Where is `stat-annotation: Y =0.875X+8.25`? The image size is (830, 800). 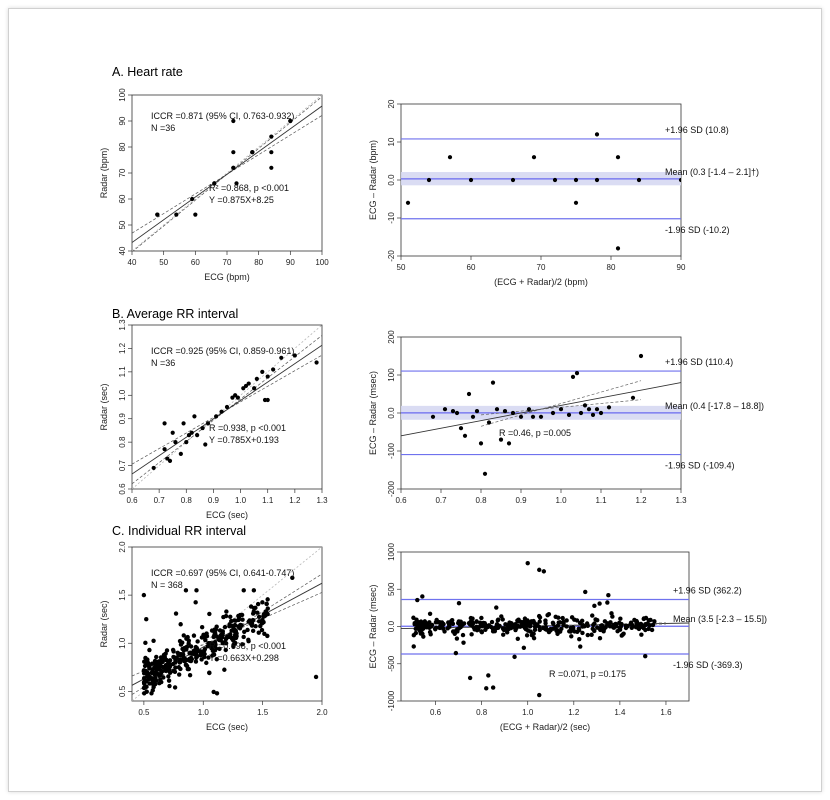
stat-annotation: Y =0.875X+8.25 is located at coordinates (241, 200).